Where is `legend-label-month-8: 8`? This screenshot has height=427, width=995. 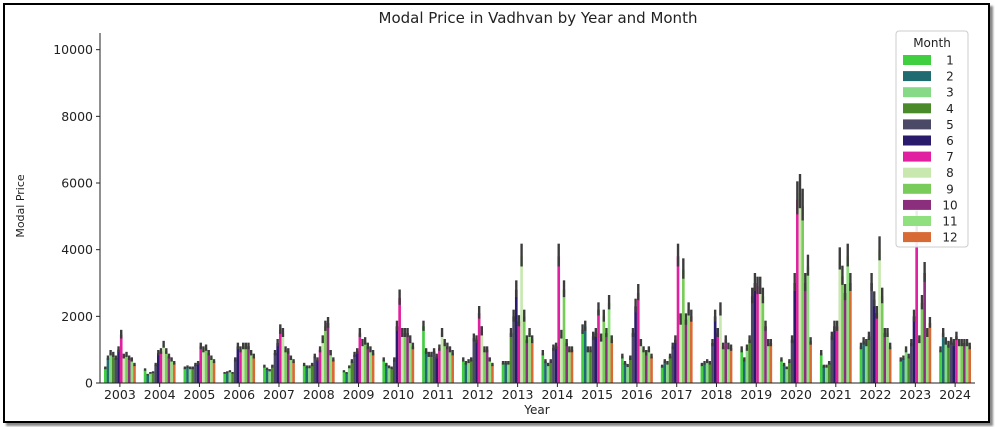
legend-label-month-8: 8 is located at coordinates (950, 173).